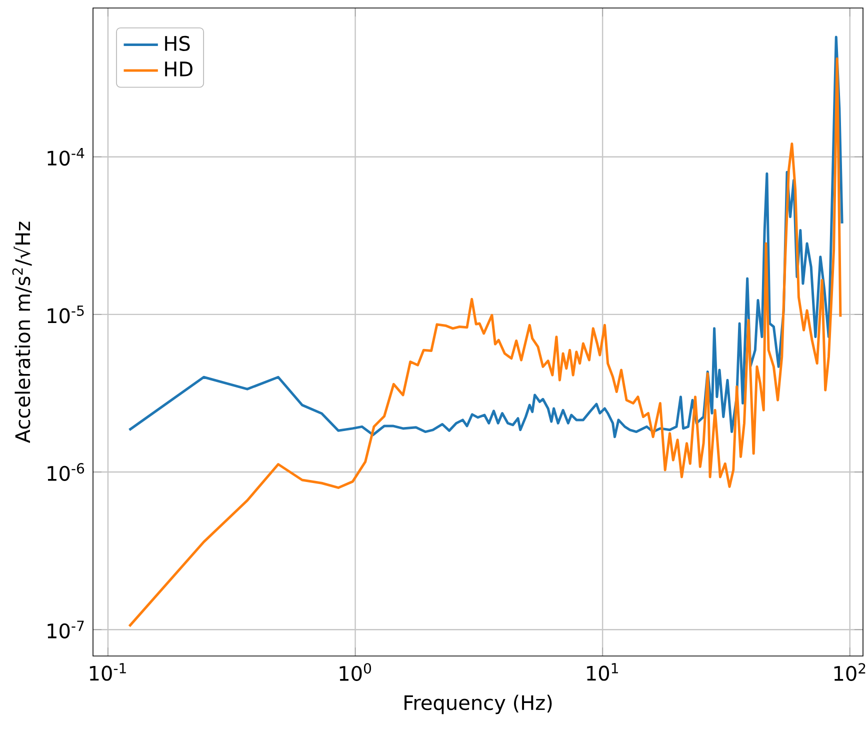 The width and height of the screenshot is (867, 733). What do you see at coordinates (66, 315) in the screenshot?
I see `y-tick-label: 10$^{-5}$` at bounding box center [66, 315].